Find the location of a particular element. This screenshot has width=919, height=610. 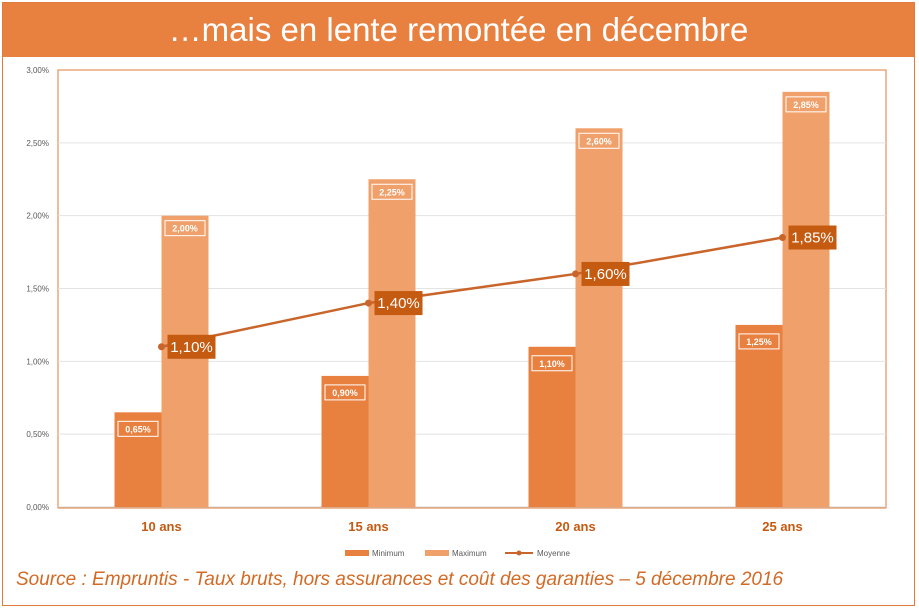

y-tick-label: 2,50% is located at coordinates (37, 143).